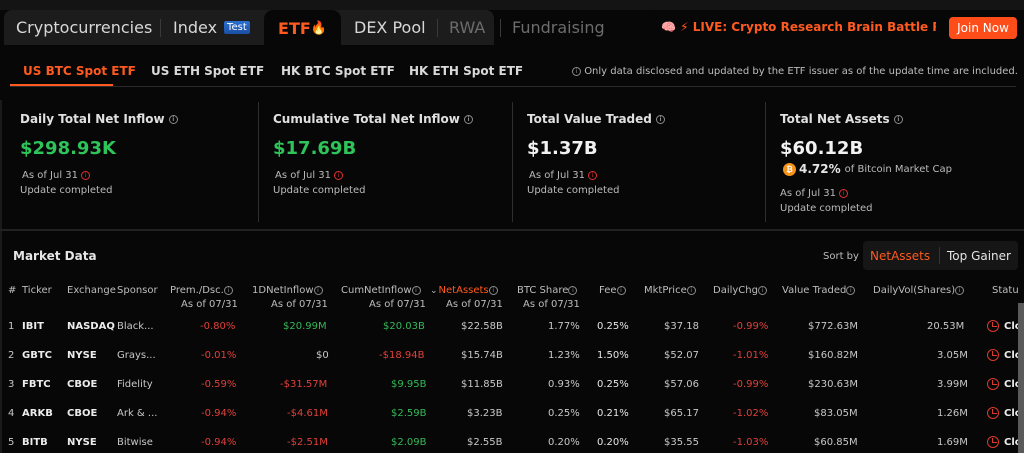 This screenshot has width=1024, height=453. I want to click on test-badge: Test, so click(237, 27).